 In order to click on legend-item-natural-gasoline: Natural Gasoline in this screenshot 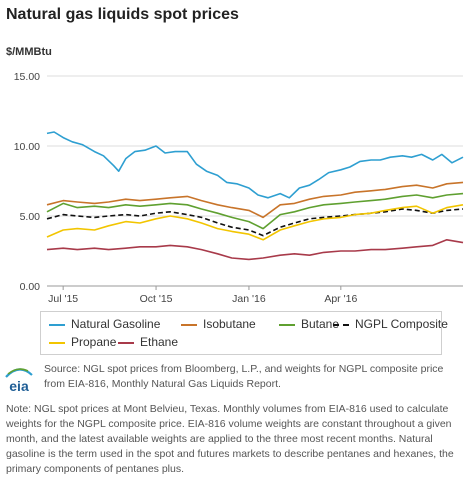, I will do `click(104, 324)`.